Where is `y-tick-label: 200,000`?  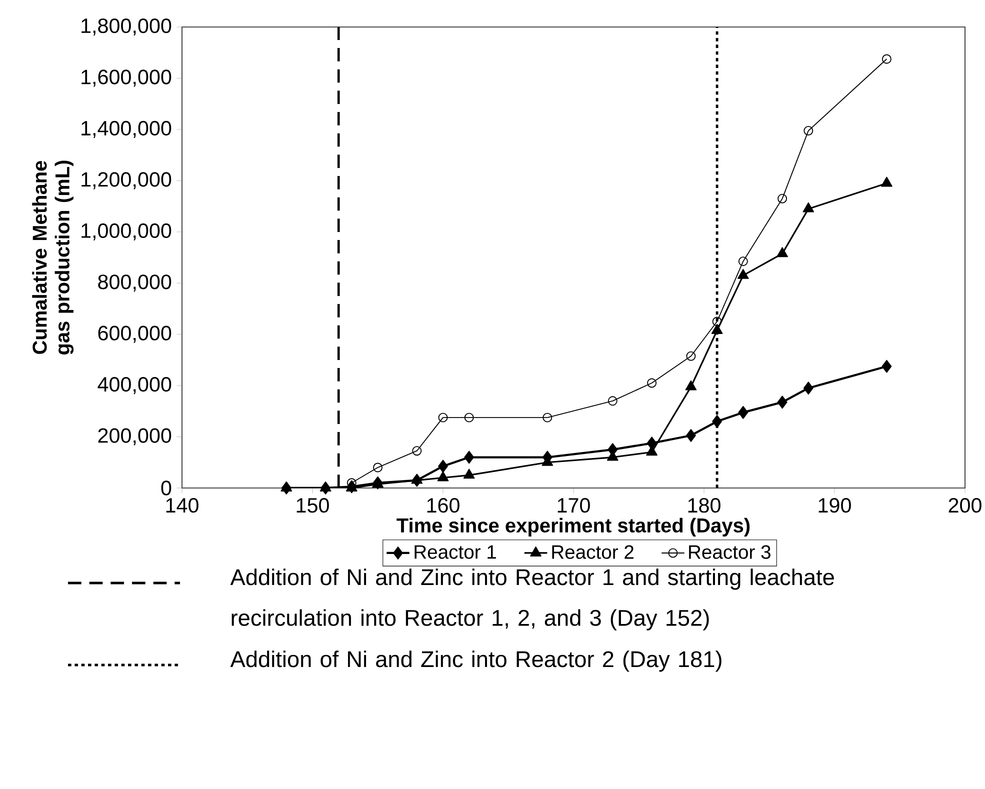
y-tick-label: 200,000 is located at coordinates (135, 437).